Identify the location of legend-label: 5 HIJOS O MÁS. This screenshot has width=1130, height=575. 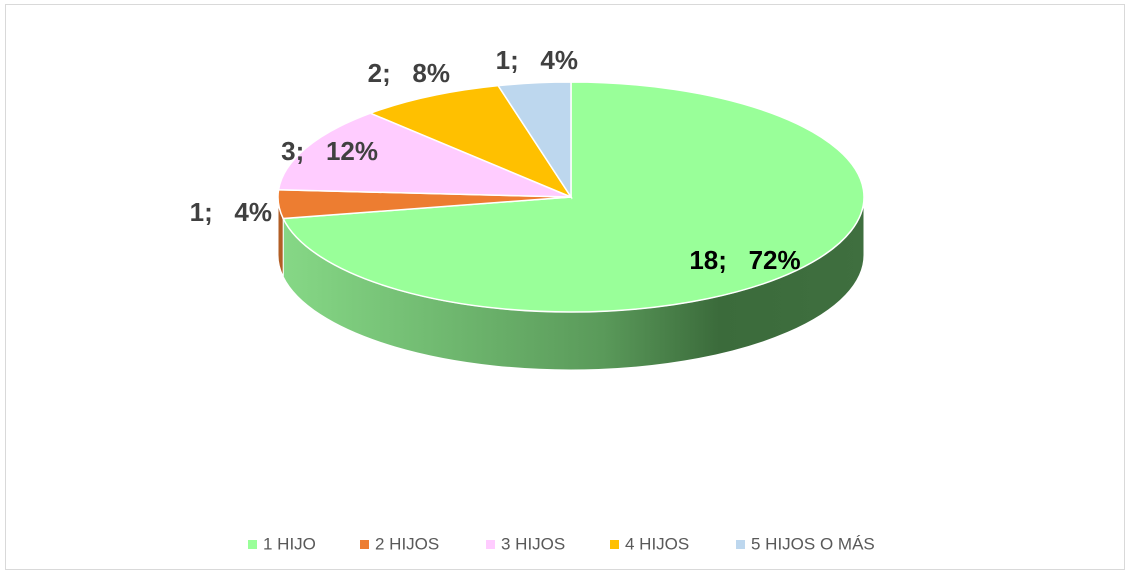
(813, 543).